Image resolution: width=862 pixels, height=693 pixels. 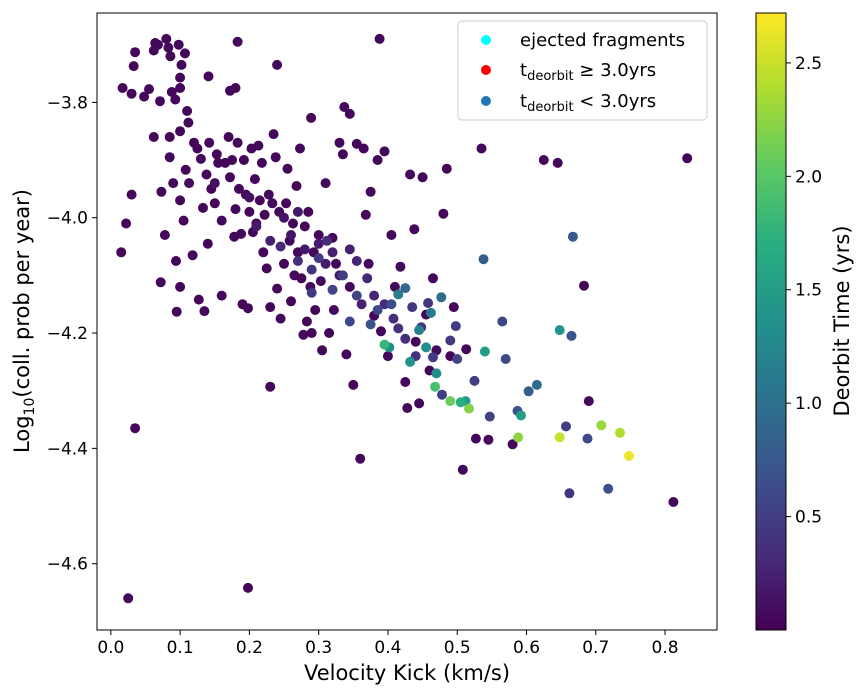 I want to click on colorbar-label: Deorbit Time (yrs), so click(x=842, y=320).